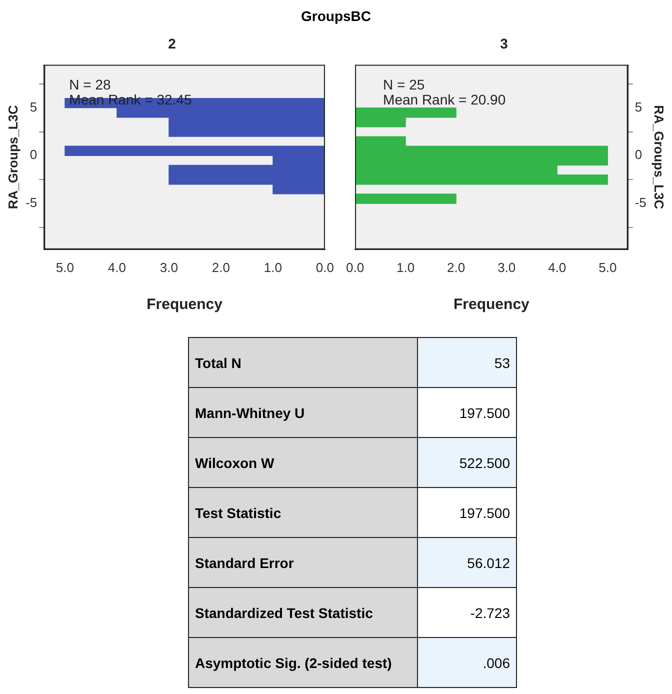 The height and width of the screenshot is (694, 672). What do you see at coordinates (490, 612) in the screenshot?
I see `text: -2.723` at bounding box center [490, 612].